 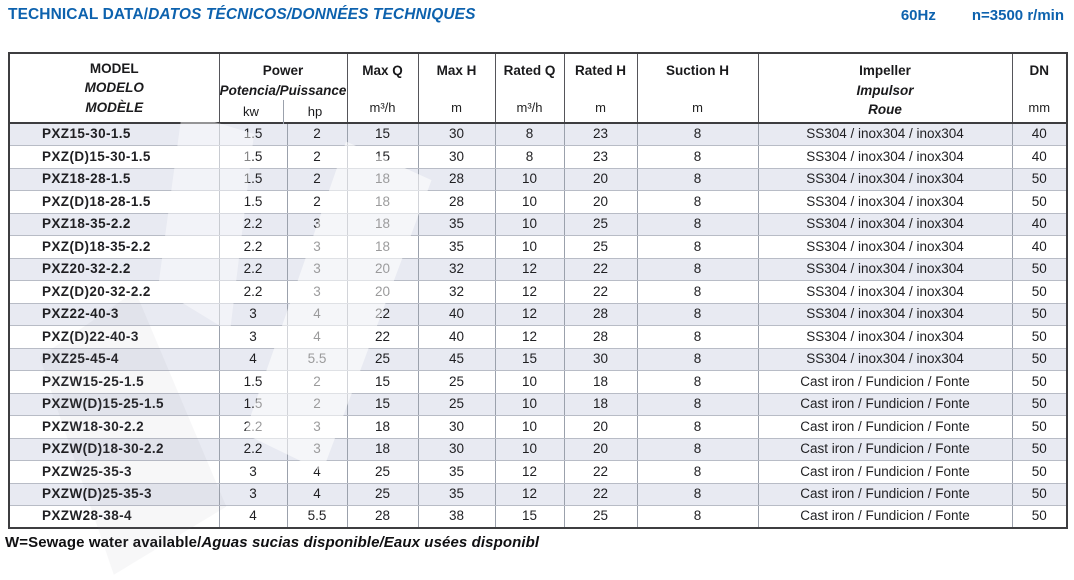 I want to click on cell-max-h: 38, so click(x=456, y=517).